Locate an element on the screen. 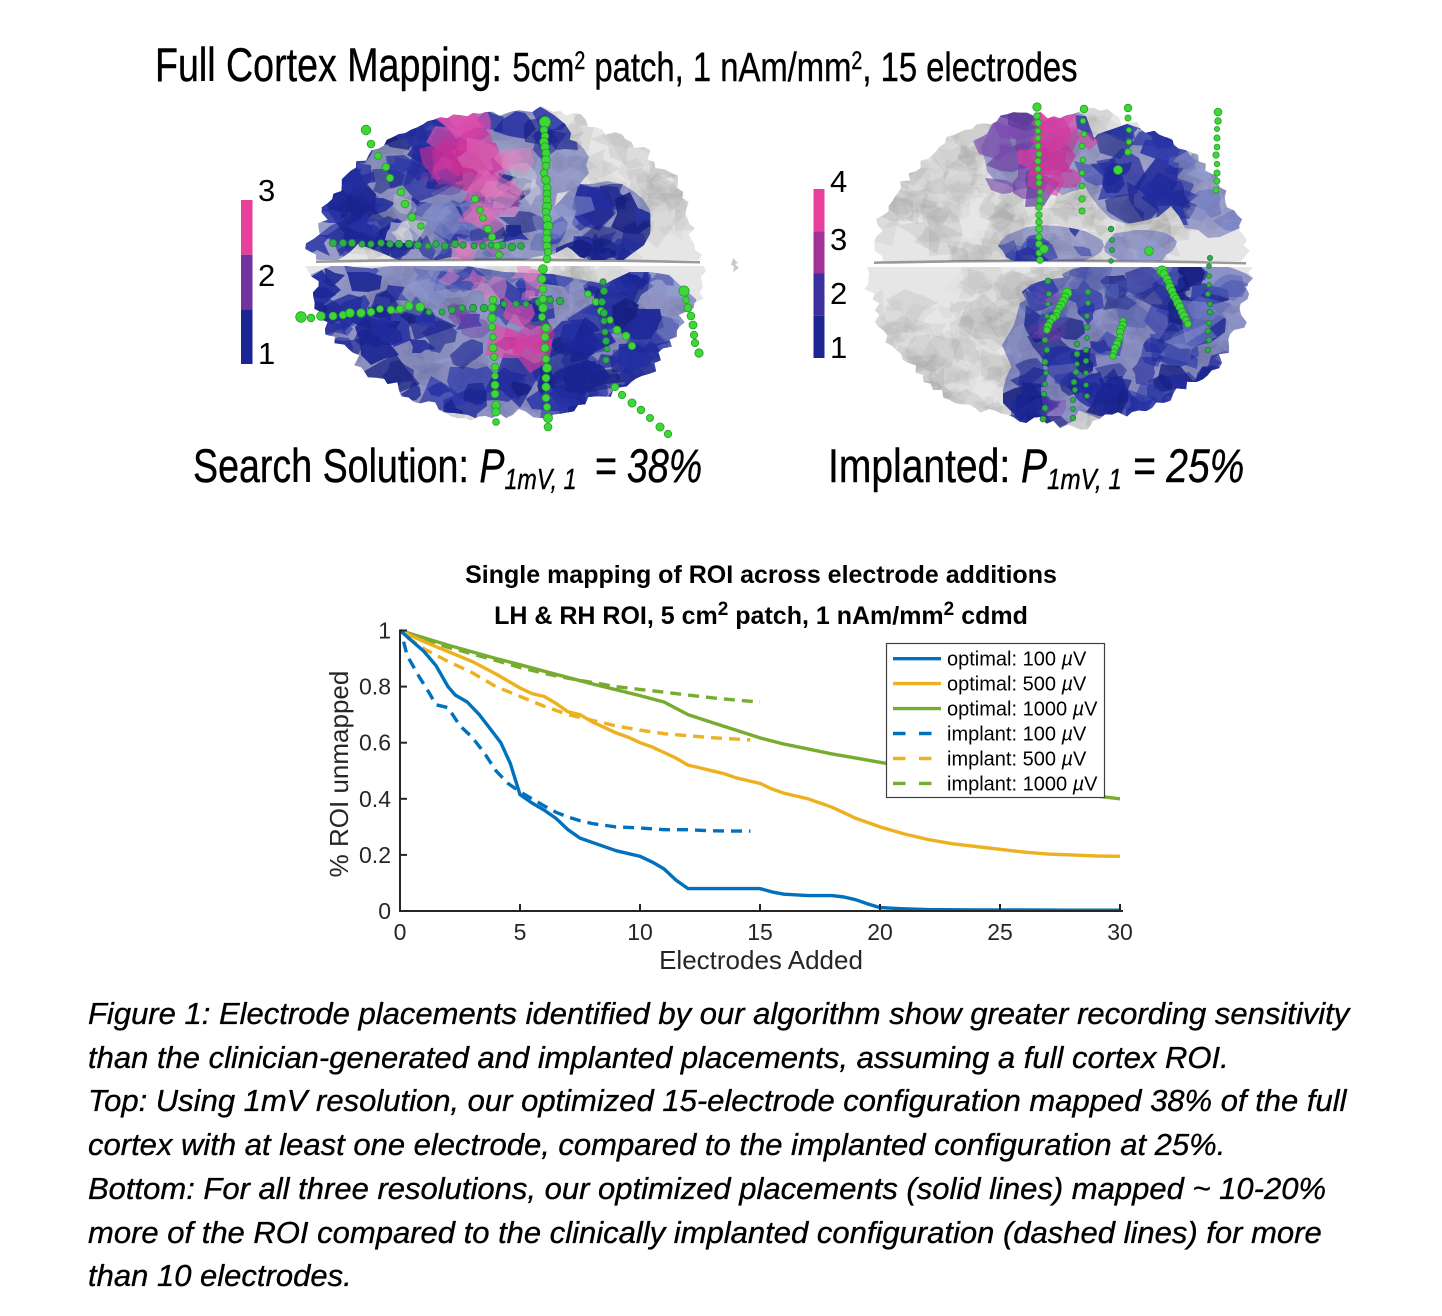 The width and height of the screenshot is (1442, 1316). svg-text: optimal: 500 µV is located at coordinates (1017, 685).